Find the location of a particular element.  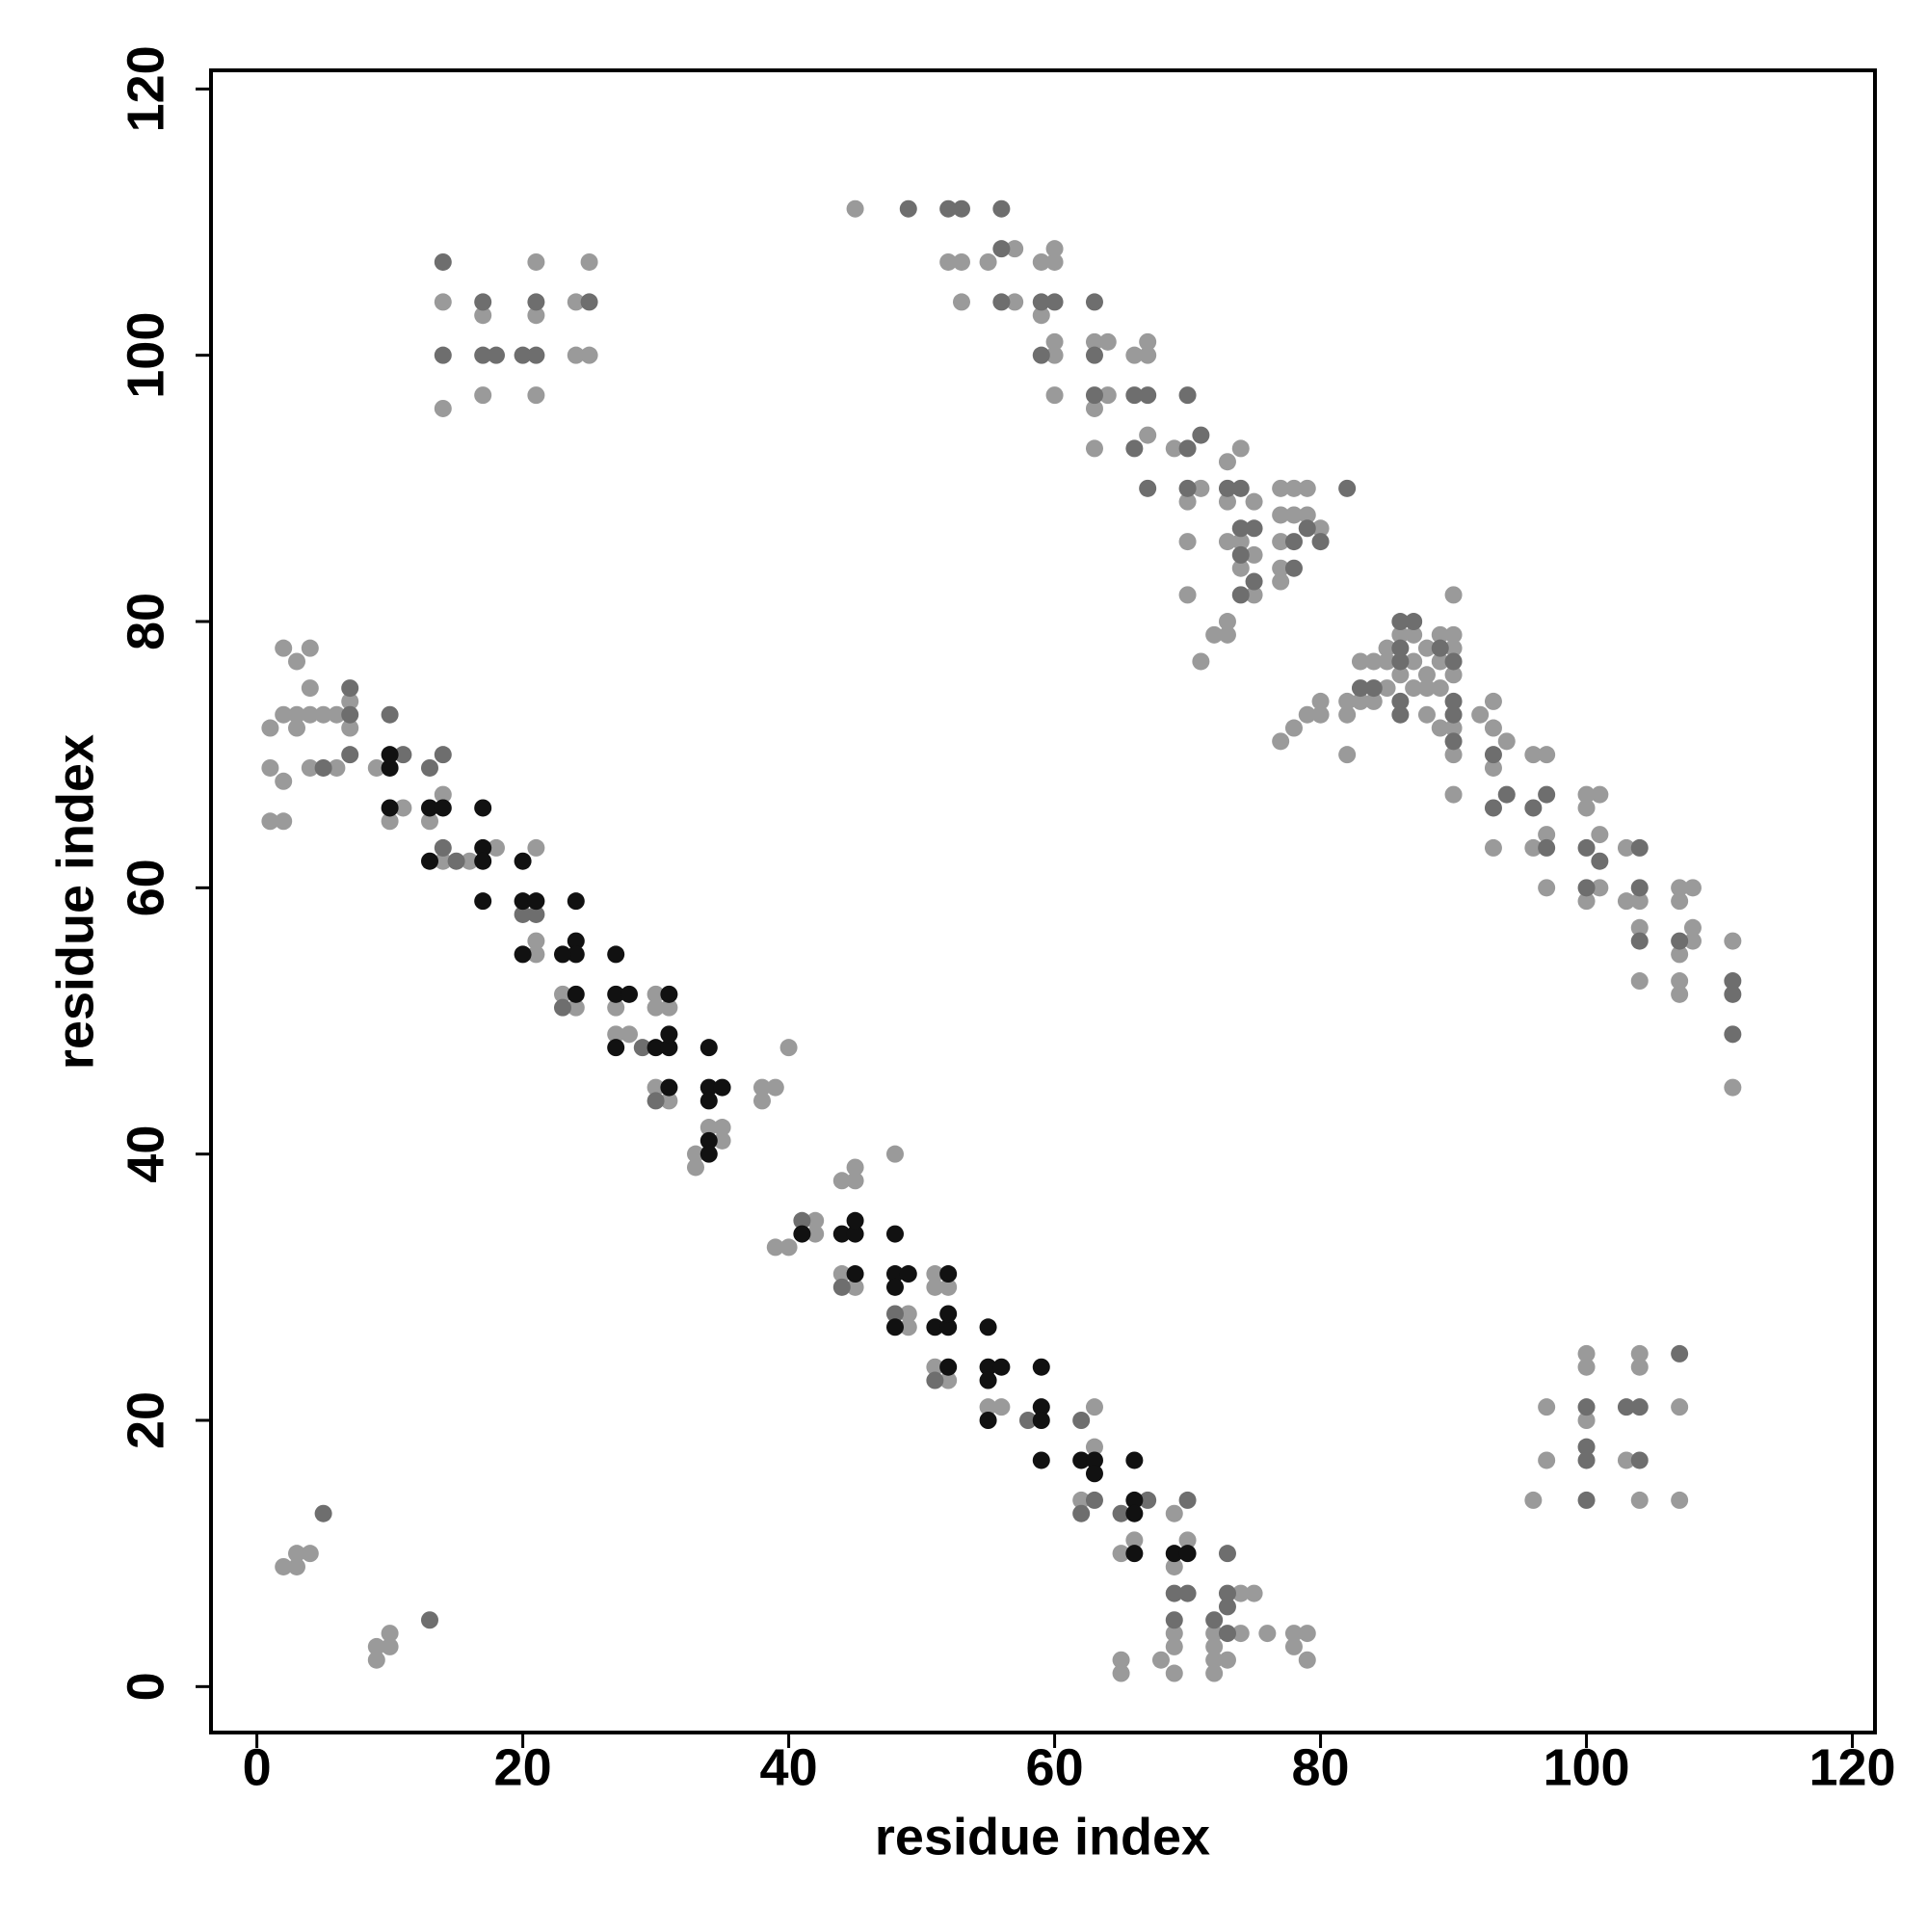

x-tick-label: 120 is located at coordinates (1852, 1767).